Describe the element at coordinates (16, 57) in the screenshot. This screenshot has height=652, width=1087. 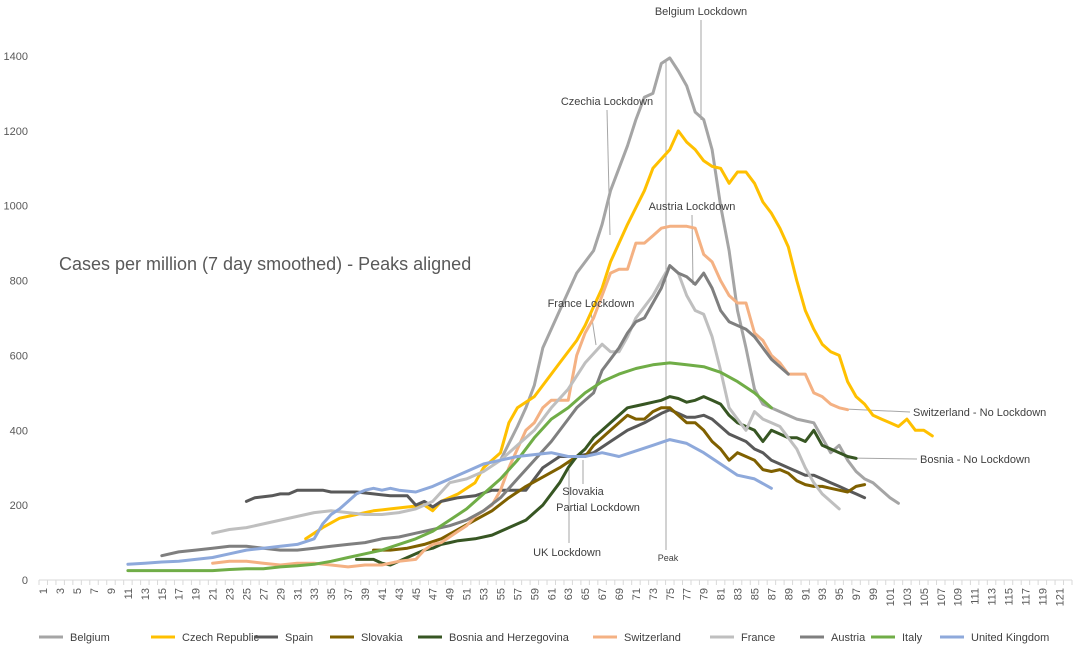
I see `y-tick-label: 1400` at that location.